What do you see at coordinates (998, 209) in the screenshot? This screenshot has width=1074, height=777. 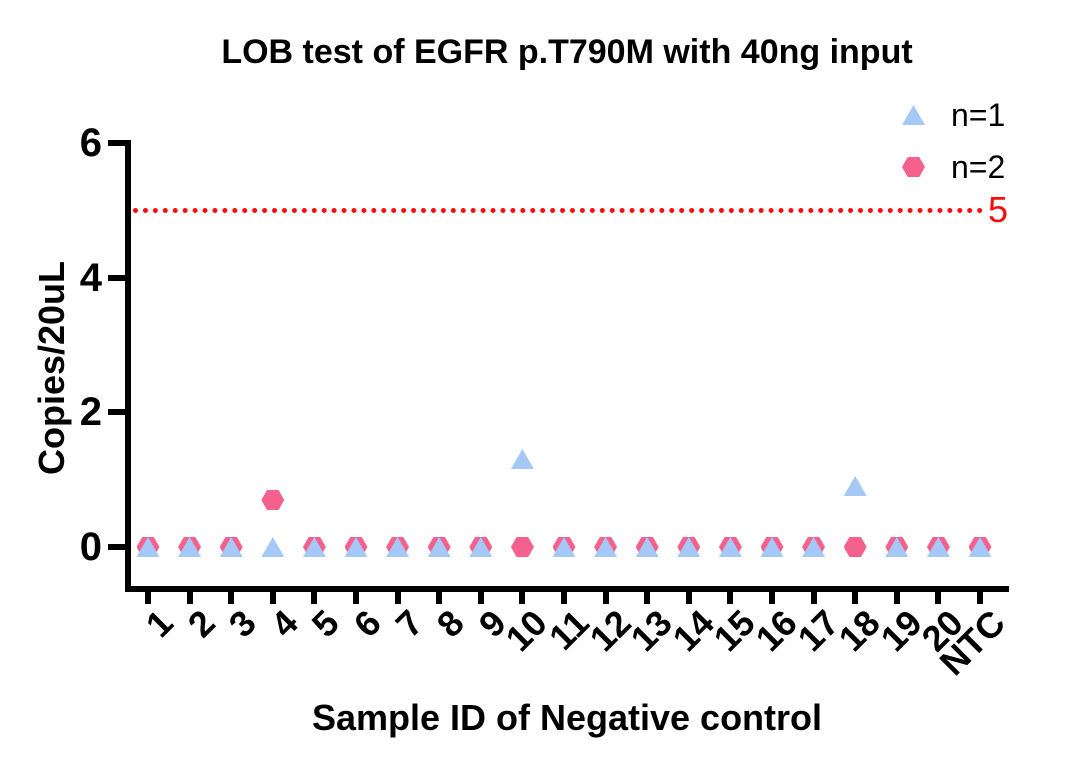 I see `threshold-label: 5` at bounding box center [998, 209].